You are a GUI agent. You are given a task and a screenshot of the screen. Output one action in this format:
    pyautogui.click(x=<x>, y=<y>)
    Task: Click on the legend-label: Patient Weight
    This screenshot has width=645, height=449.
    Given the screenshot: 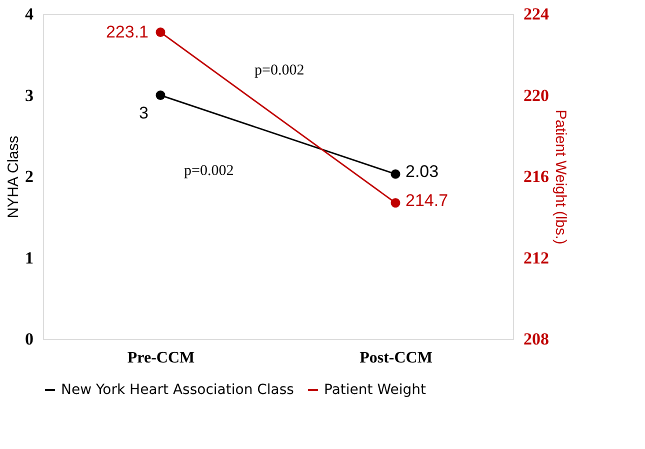 What is the action you would take?
    pyautogui.click(x=375, y=390)
    